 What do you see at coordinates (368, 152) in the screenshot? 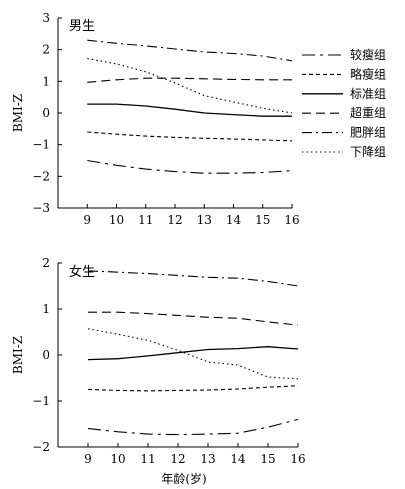
I see `legend-label: 下降组` at bounding box center [368, 152].